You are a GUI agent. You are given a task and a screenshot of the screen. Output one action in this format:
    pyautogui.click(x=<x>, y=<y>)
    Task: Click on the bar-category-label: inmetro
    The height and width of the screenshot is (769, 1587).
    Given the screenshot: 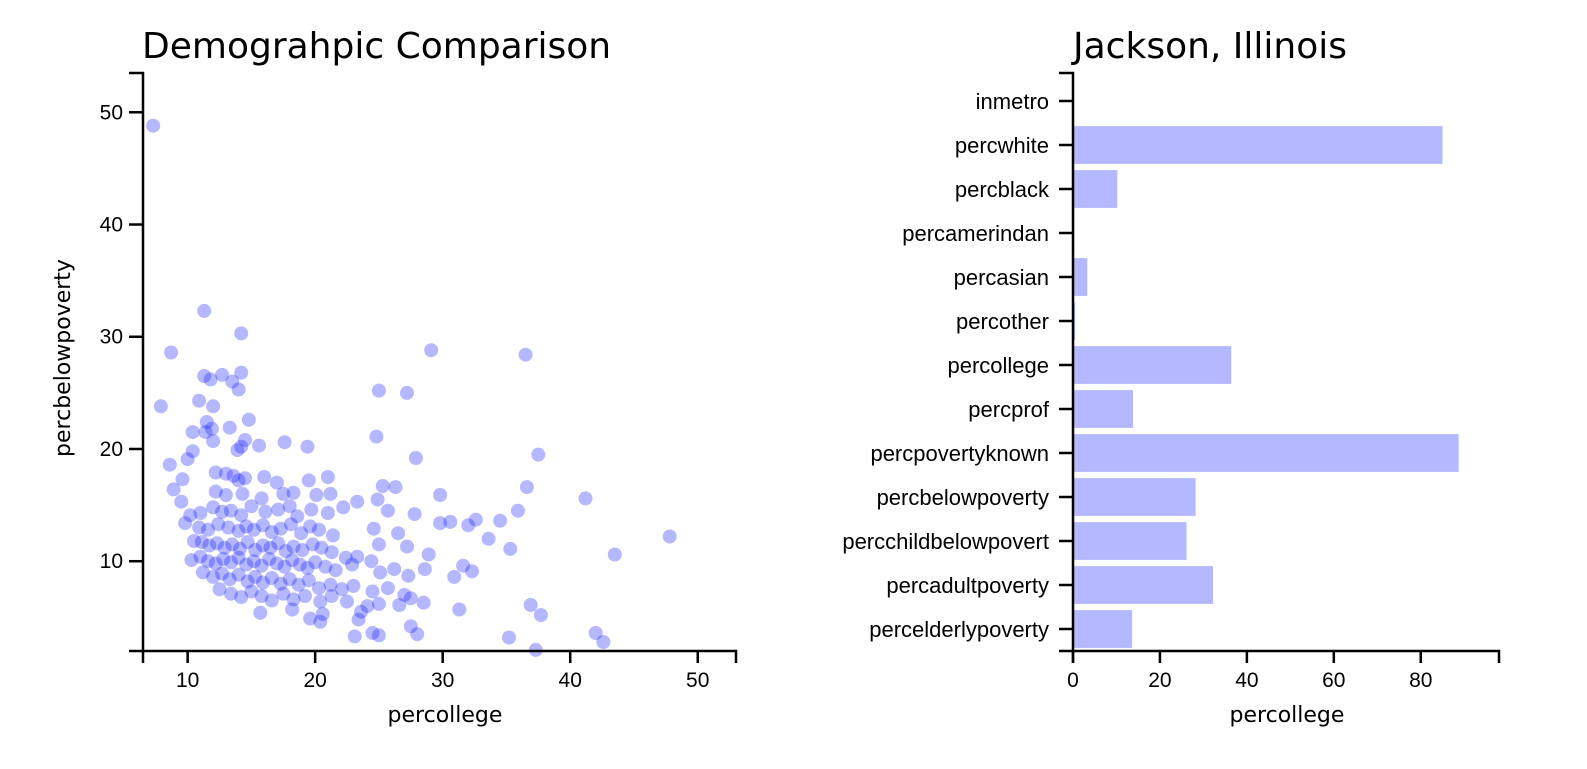 What is the action you would take?
    pyautogui.click(x=1012, y=101)
    